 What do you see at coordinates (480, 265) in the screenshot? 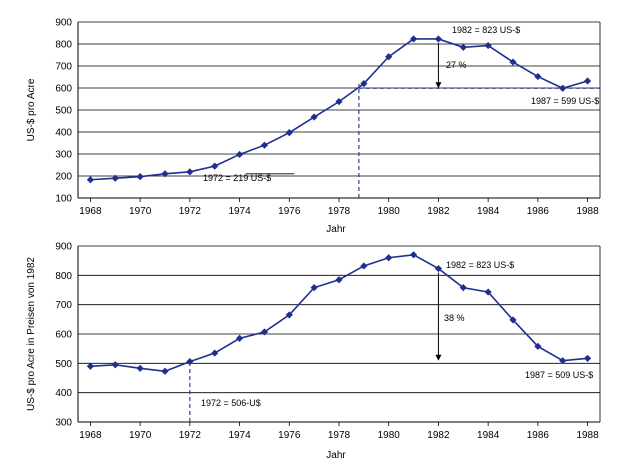
I see `chart-2-peak-annotation: 1982 = 823 US-$` at bounding box center [480, 265].